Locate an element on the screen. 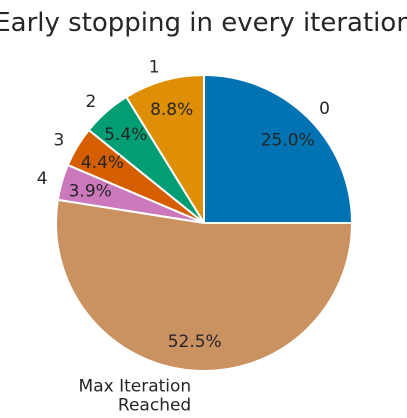  slice-pct-label-0: 25.0% is located at coordinates (288, 140).